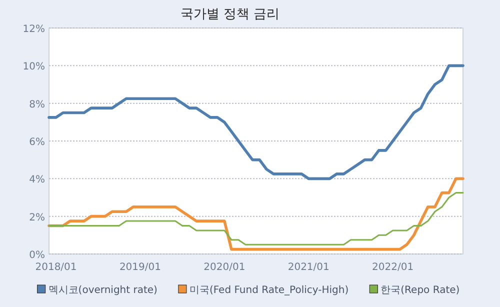 The width and height of the screenshot is (500, 307). What do you see at coordinates (393, 267) in the screenshot?
I see `x-tick-label: 2022/01` at bounding box center [393, 267].